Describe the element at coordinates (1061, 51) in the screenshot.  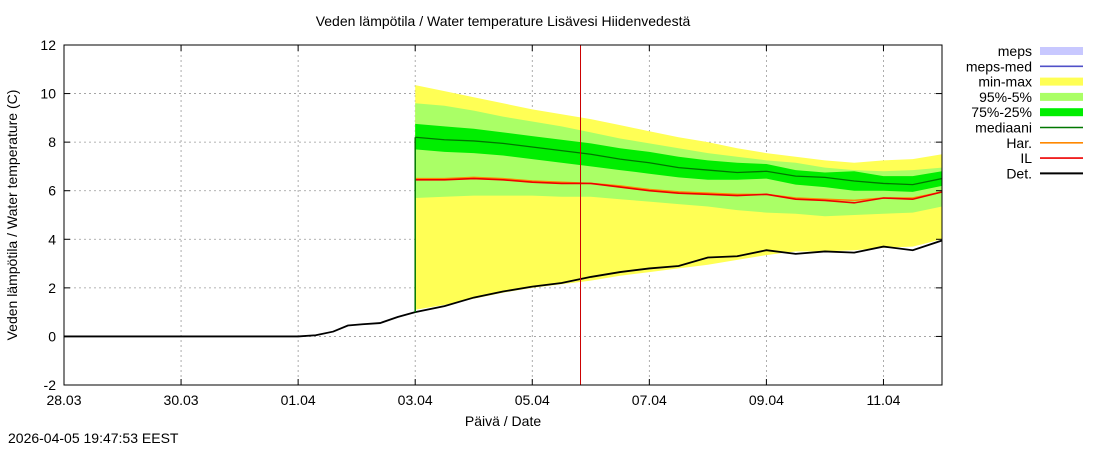
I see `legend-swatch-meps` at that location.